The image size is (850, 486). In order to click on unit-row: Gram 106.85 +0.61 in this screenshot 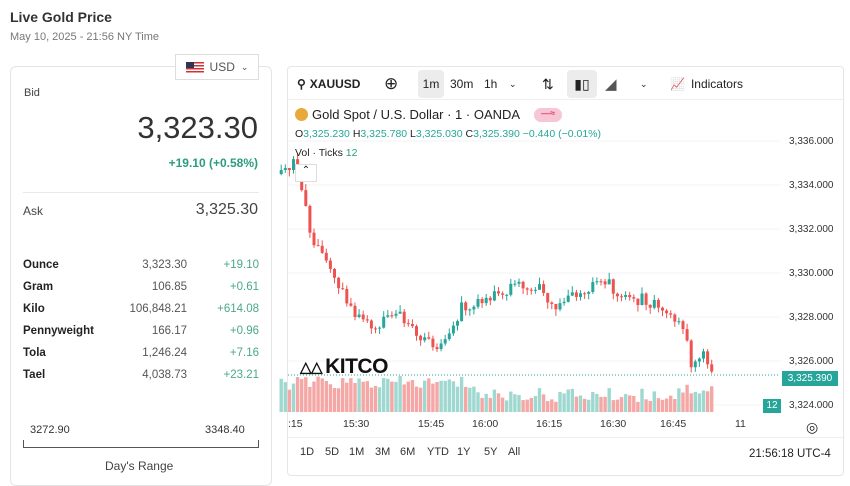, I will do `click(141, 287)`.